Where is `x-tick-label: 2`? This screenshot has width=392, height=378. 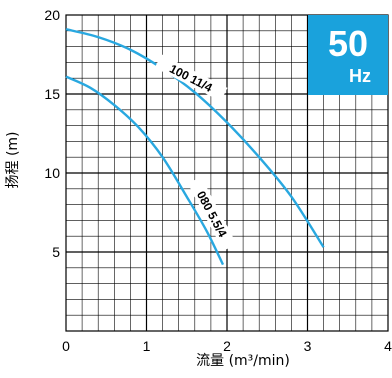
x-tick-label: 2 is located at coordinates (227, 346).